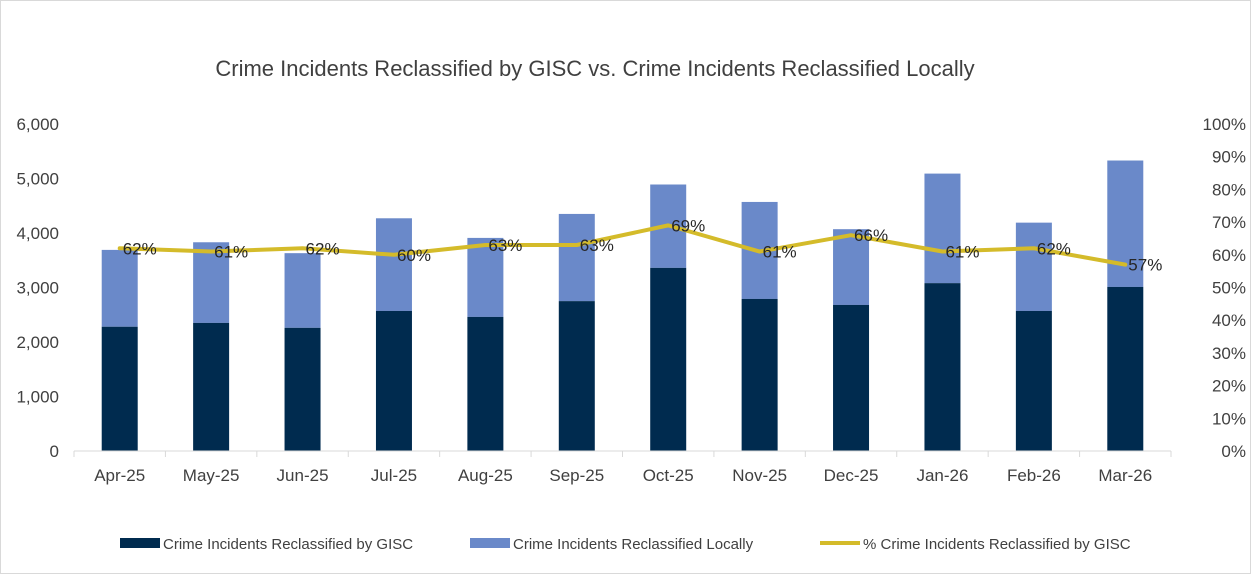  I want to click on y-right-tick-label: 70%, so click(1229, 222).